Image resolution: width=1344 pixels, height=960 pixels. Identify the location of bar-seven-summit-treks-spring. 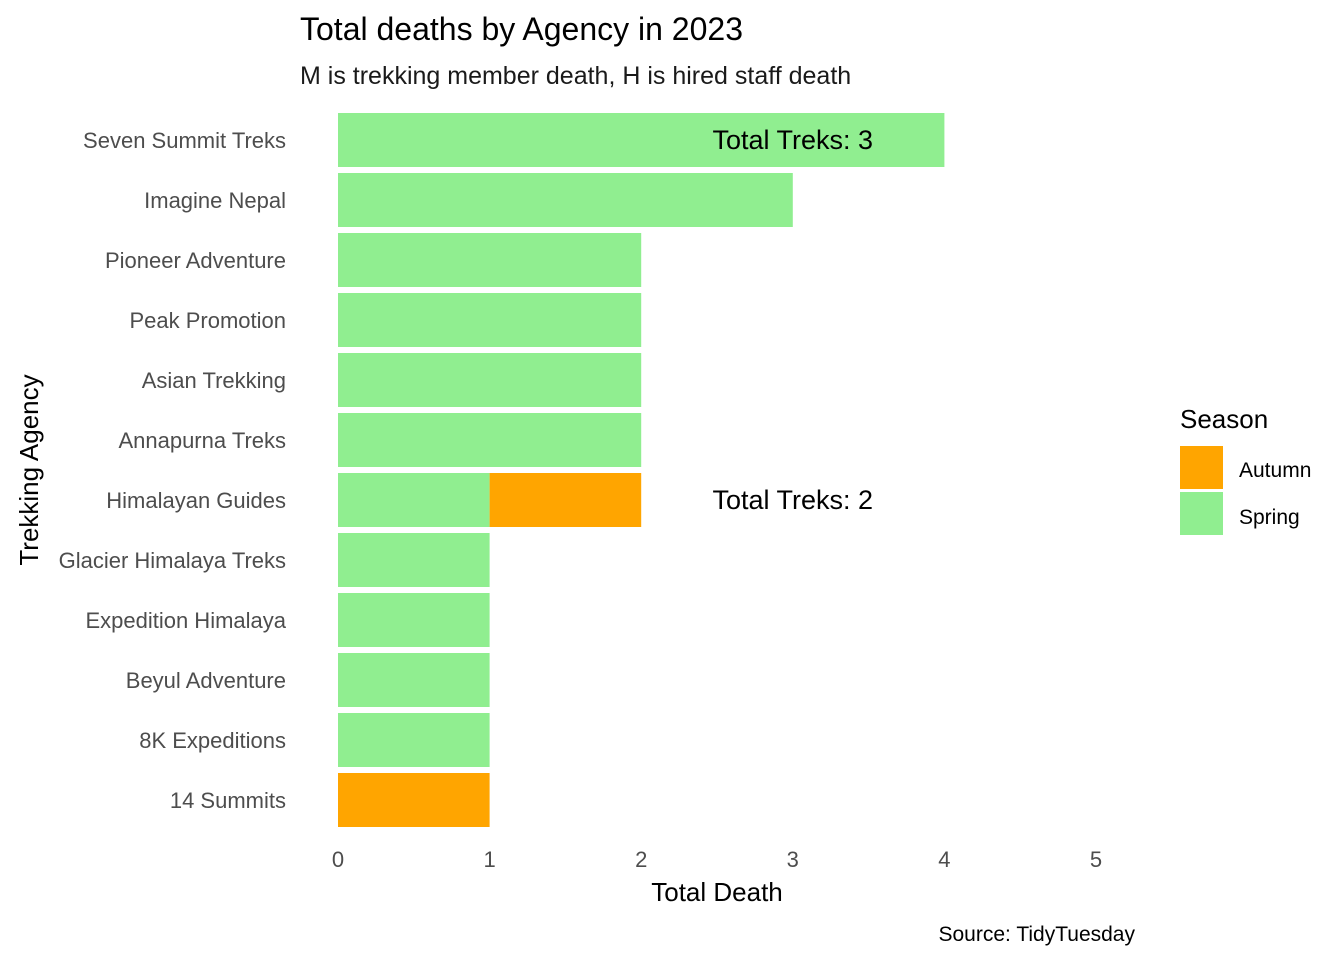
(641, 140).